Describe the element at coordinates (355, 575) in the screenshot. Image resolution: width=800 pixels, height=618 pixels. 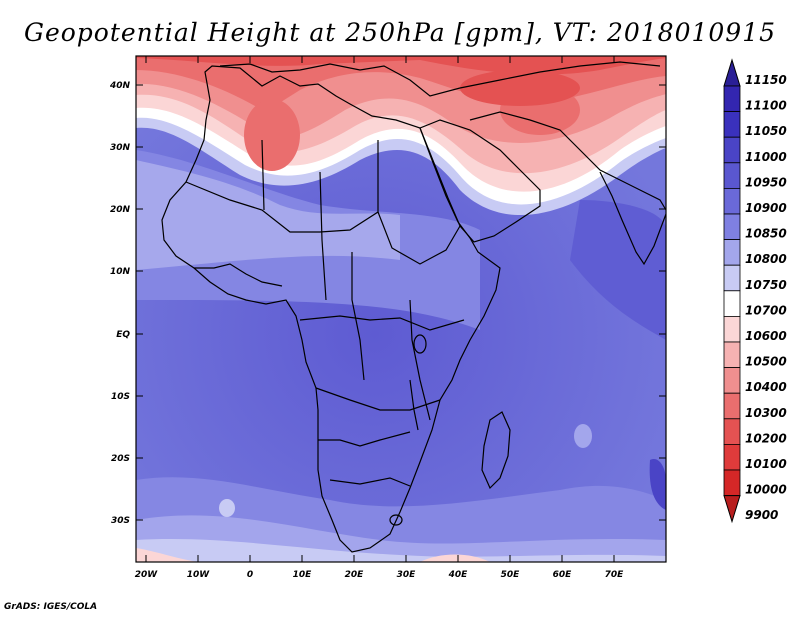
I see `lon-tick-20e: 20E` at that location.